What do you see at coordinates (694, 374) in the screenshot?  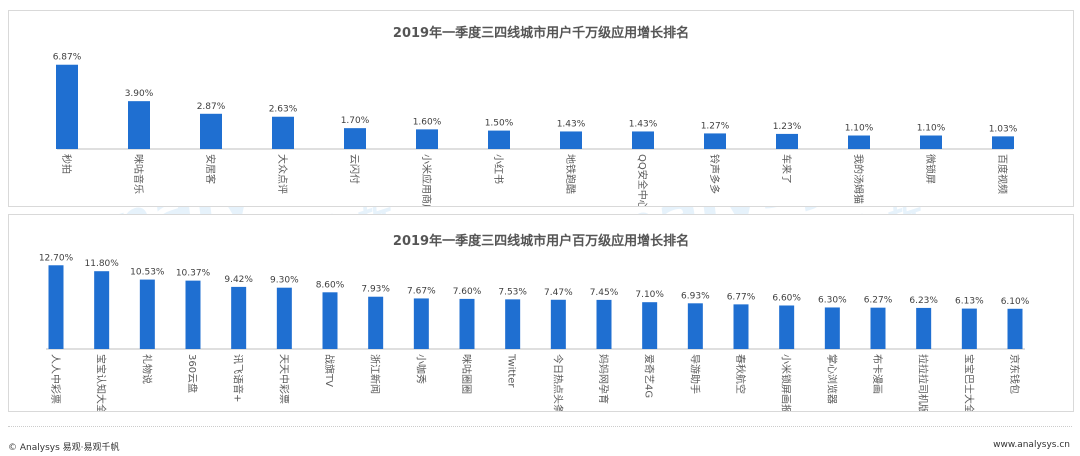 I see `category-label-15: 导游助手` at bounding box center [694, 374].